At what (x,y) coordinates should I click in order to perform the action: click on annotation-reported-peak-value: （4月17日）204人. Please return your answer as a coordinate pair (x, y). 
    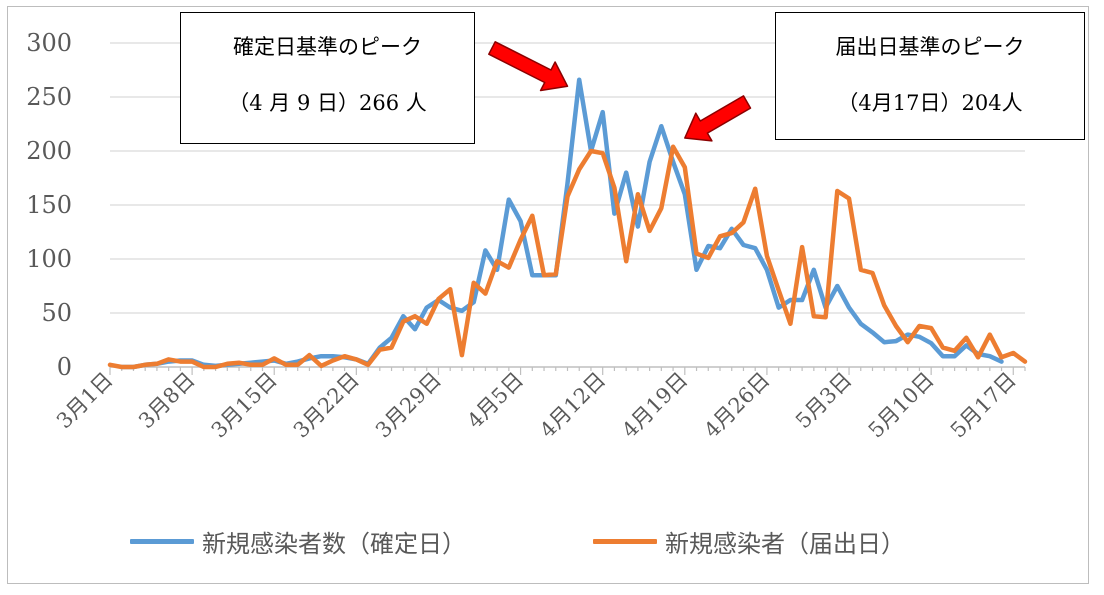
    Looking at the image, I should click on (930, 103).